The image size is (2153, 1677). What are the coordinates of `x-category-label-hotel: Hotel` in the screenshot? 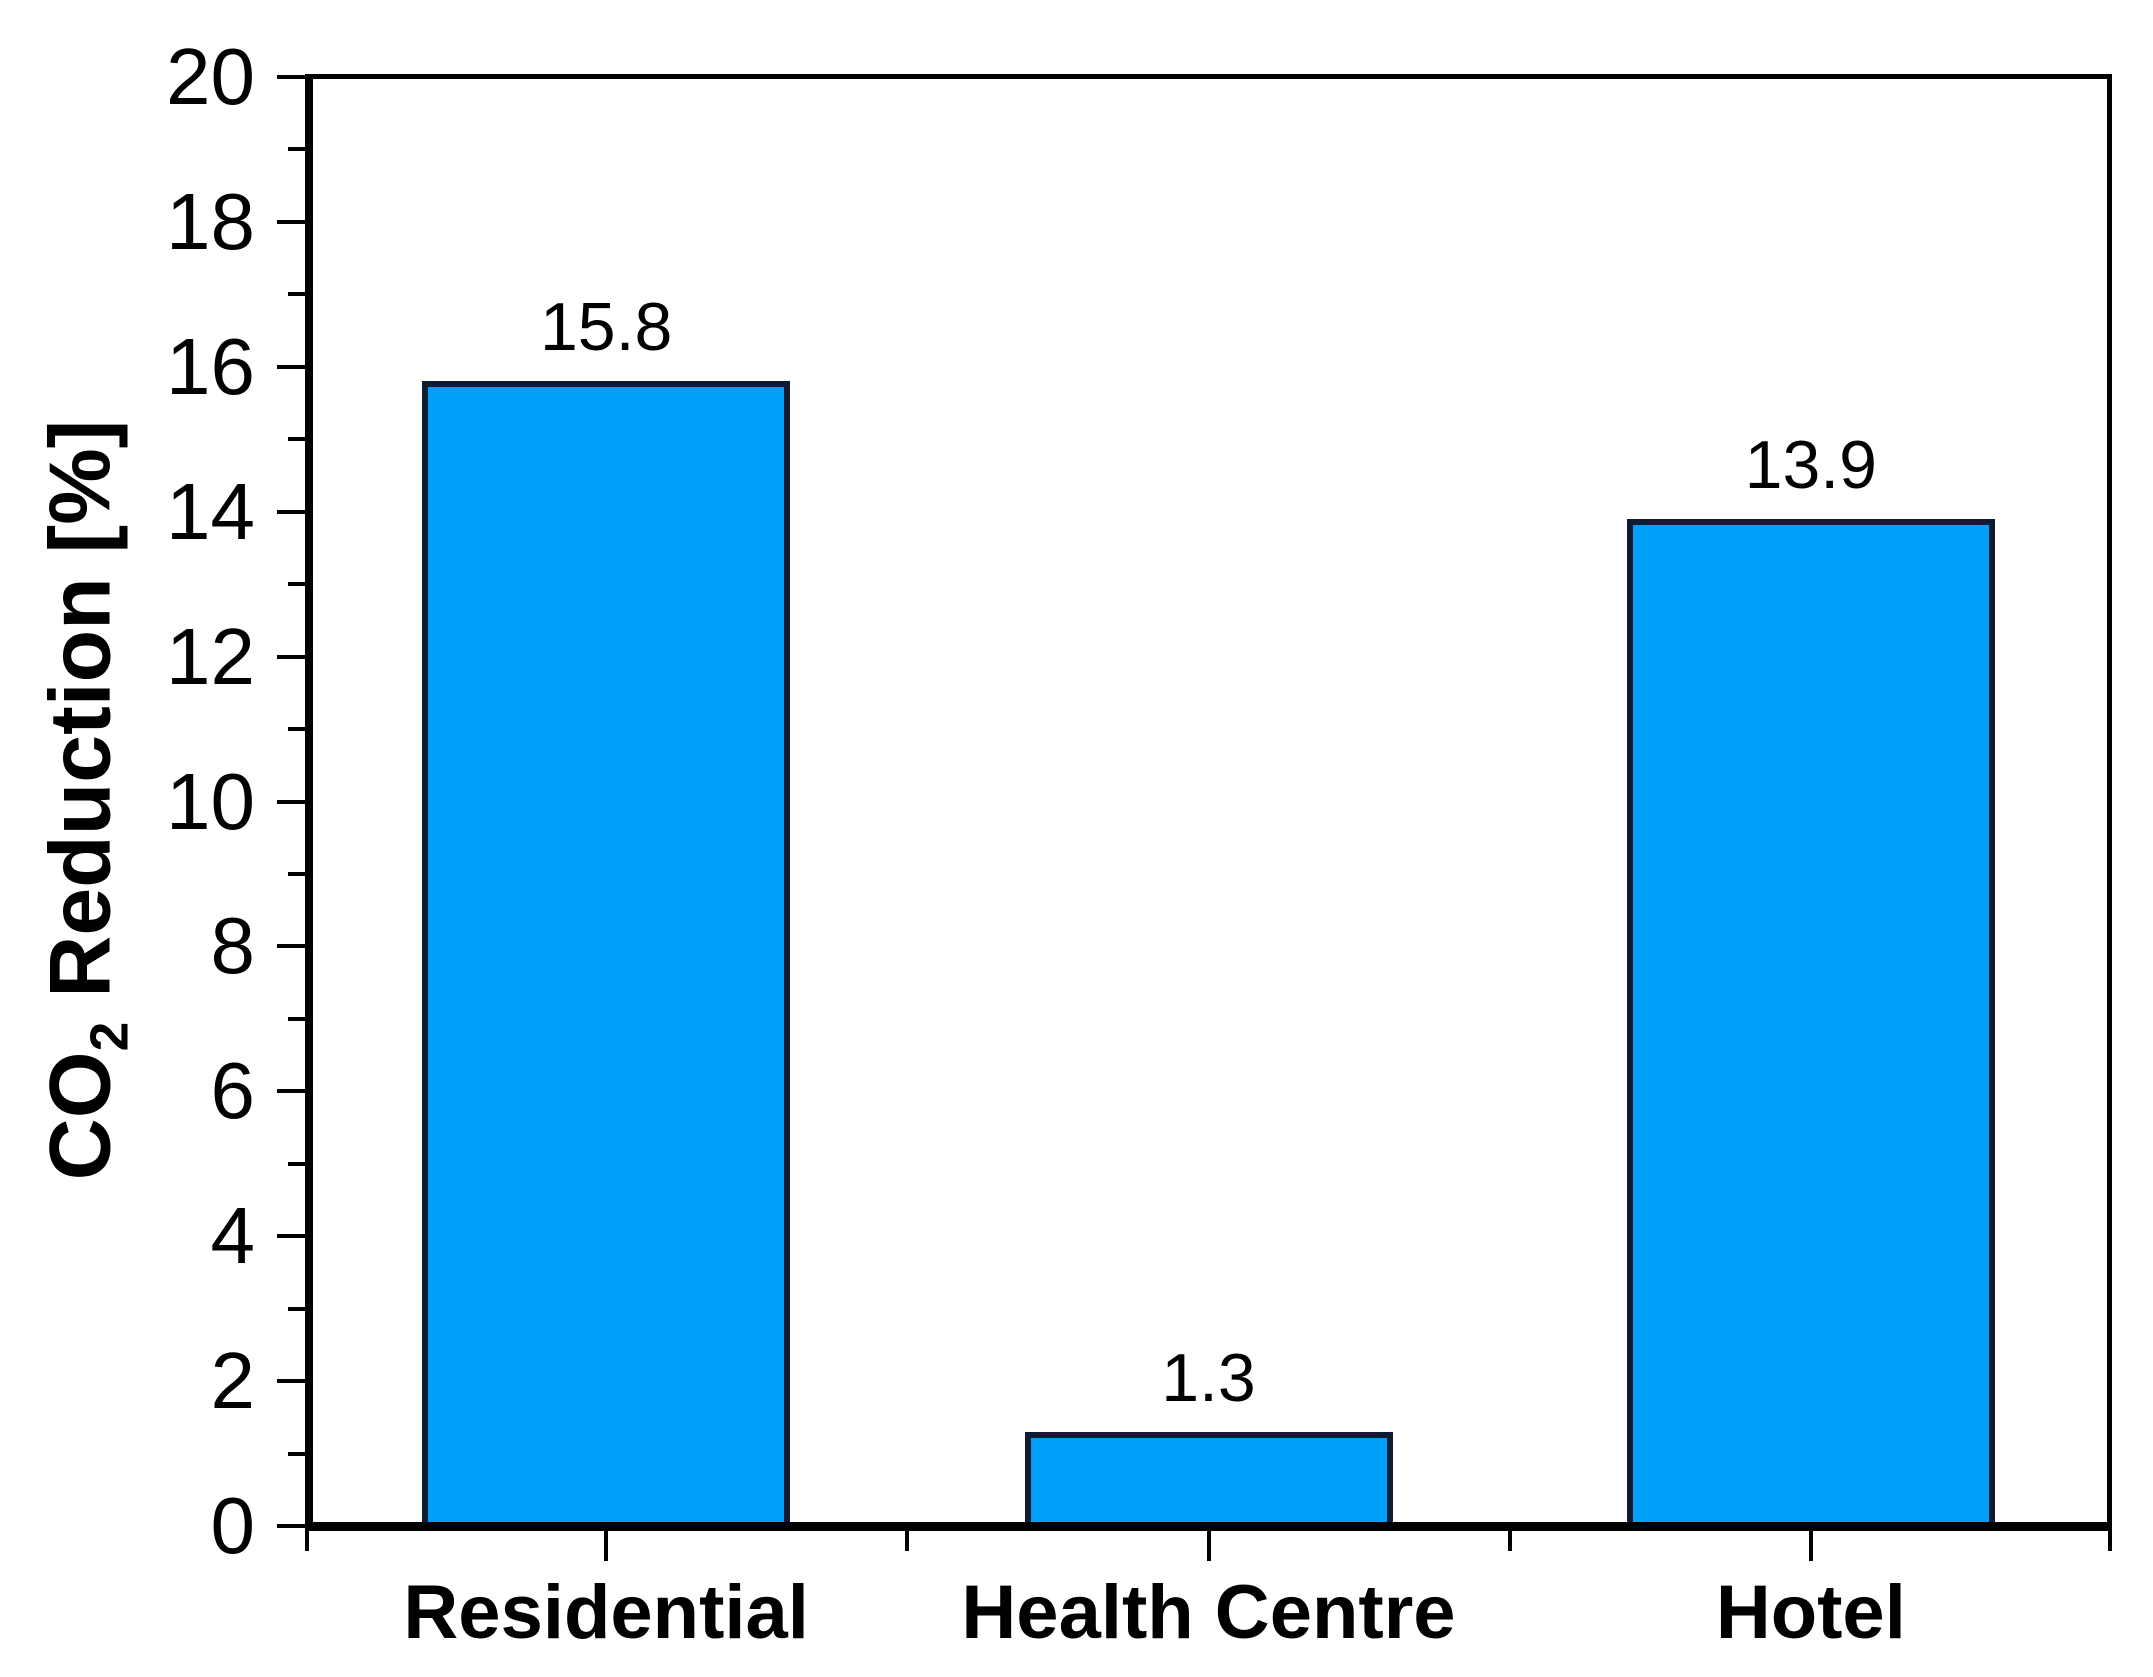 It's located at (1810, 1612).